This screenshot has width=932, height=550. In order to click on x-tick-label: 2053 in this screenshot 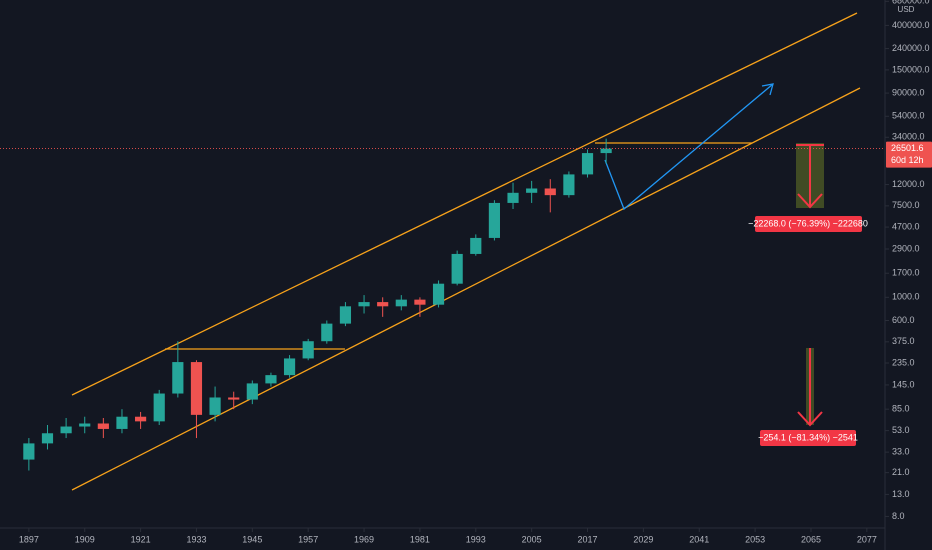, I will do `click(755, 539)`.